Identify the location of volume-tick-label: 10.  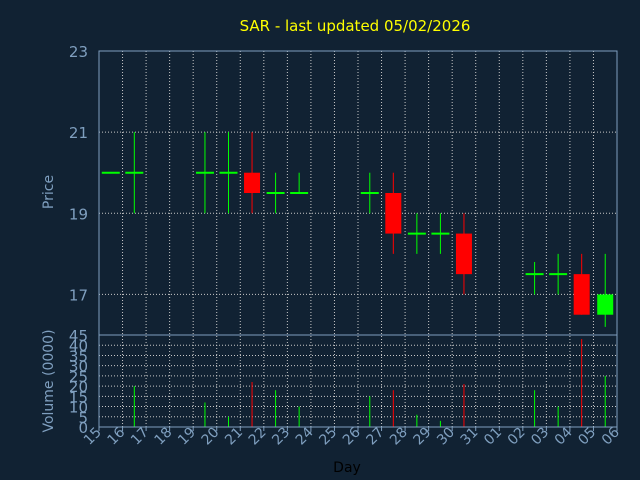
(78, 408).